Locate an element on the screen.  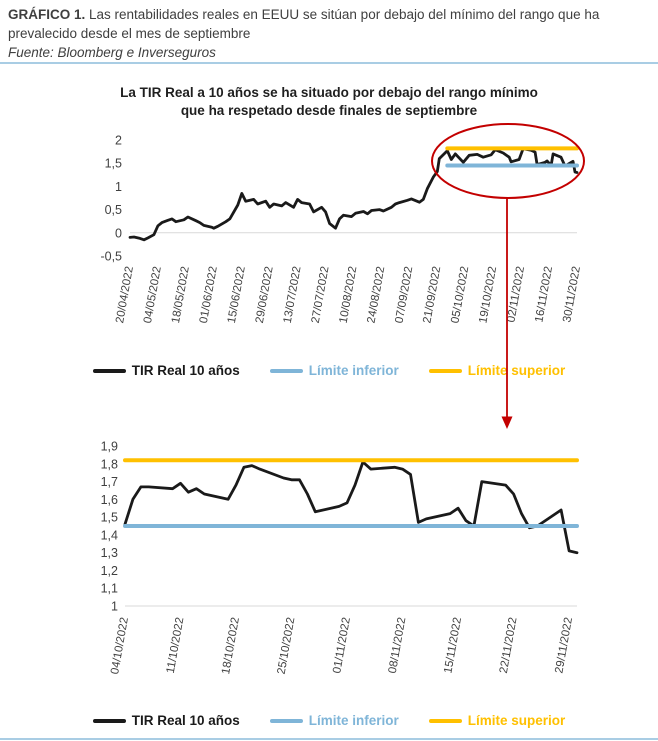
svg-text: 15/06/2022 is located at coordinates (237, 294).